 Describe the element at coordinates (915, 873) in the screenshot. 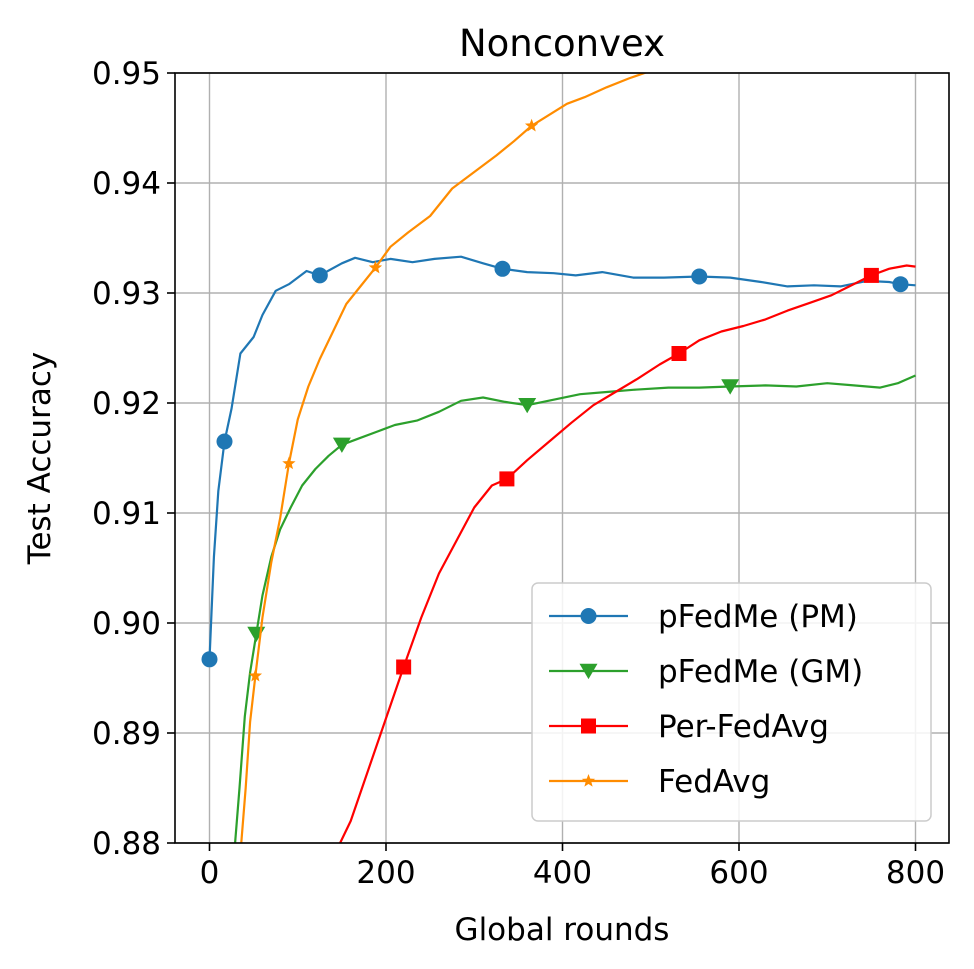

I see `x-tick-label: 800` at that location.